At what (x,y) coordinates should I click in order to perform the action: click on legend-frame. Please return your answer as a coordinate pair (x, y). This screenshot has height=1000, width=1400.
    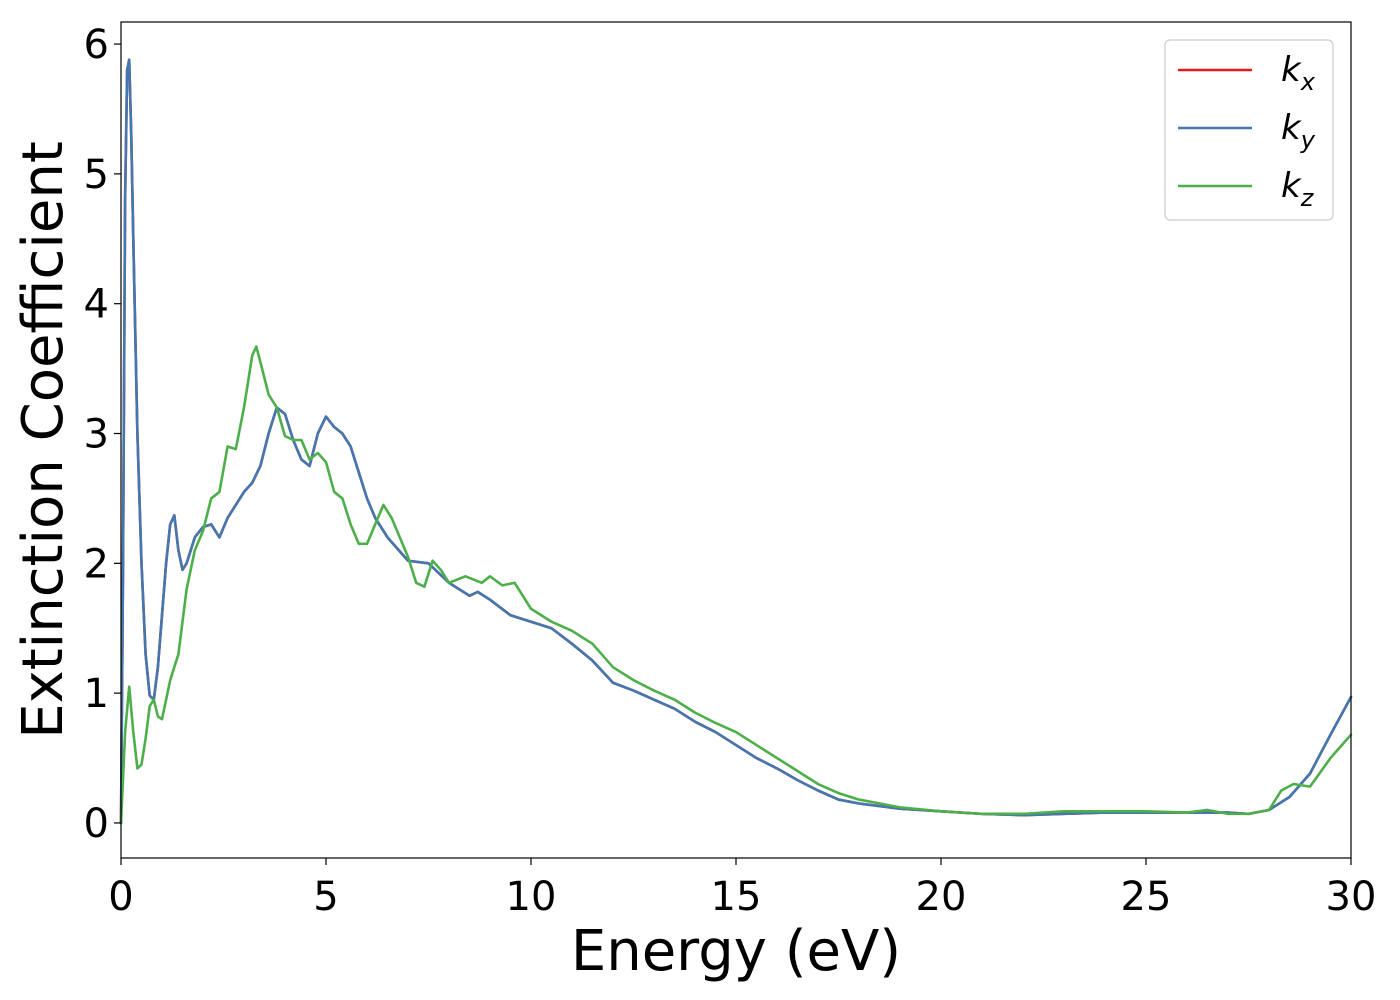
    Looking at the image, I should click on (1249, 130).